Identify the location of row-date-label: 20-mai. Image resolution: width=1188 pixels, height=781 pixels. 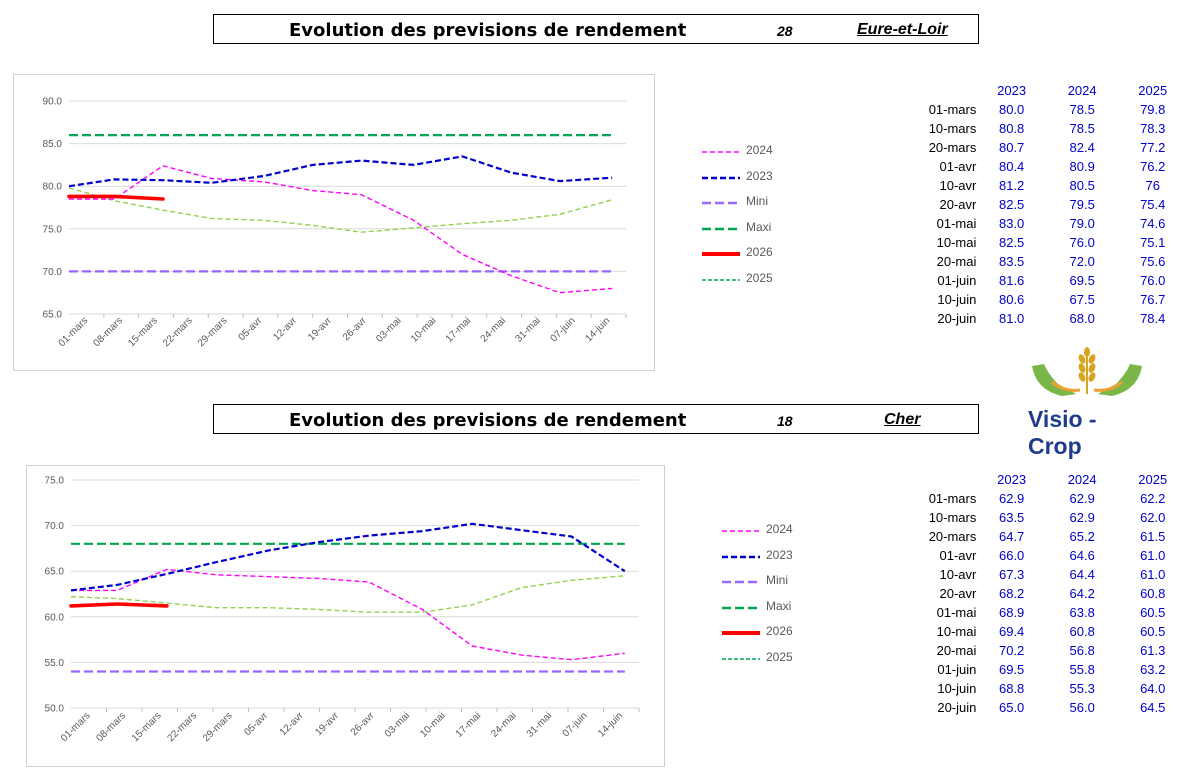
(956, 650).